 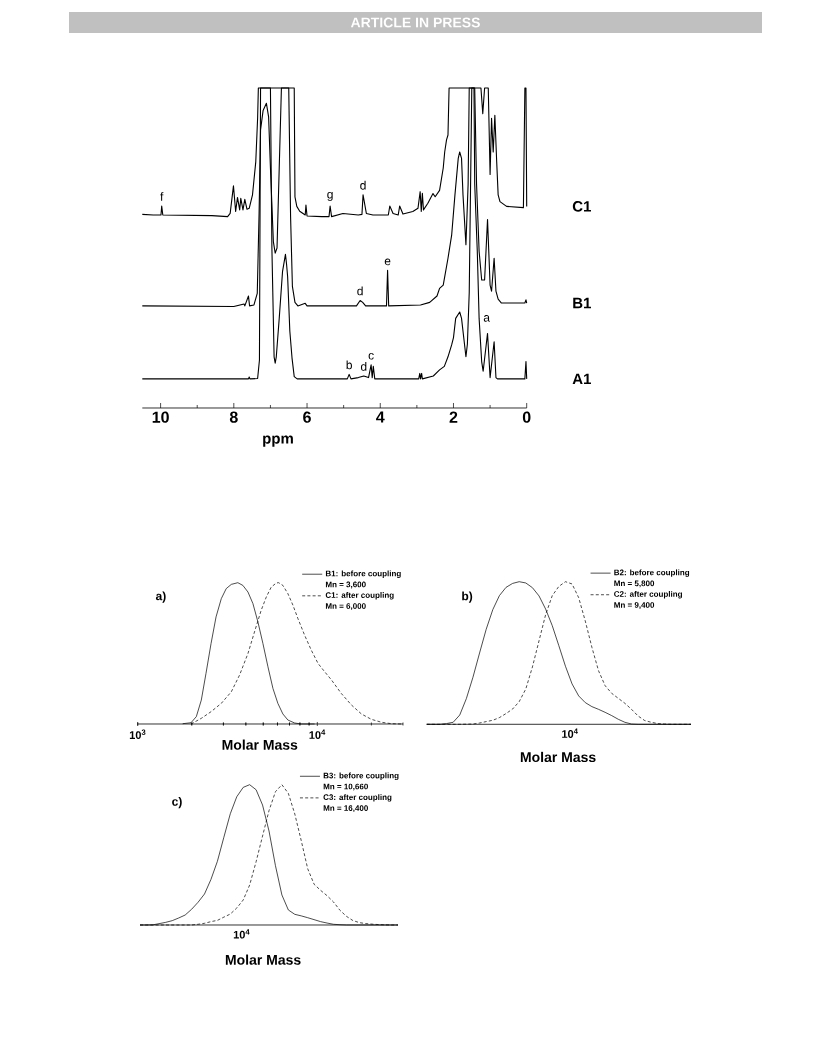 What do you see at coordinates (582, 303) in the screenshot?
I see `text: B1` at bounding box center [582, 303].